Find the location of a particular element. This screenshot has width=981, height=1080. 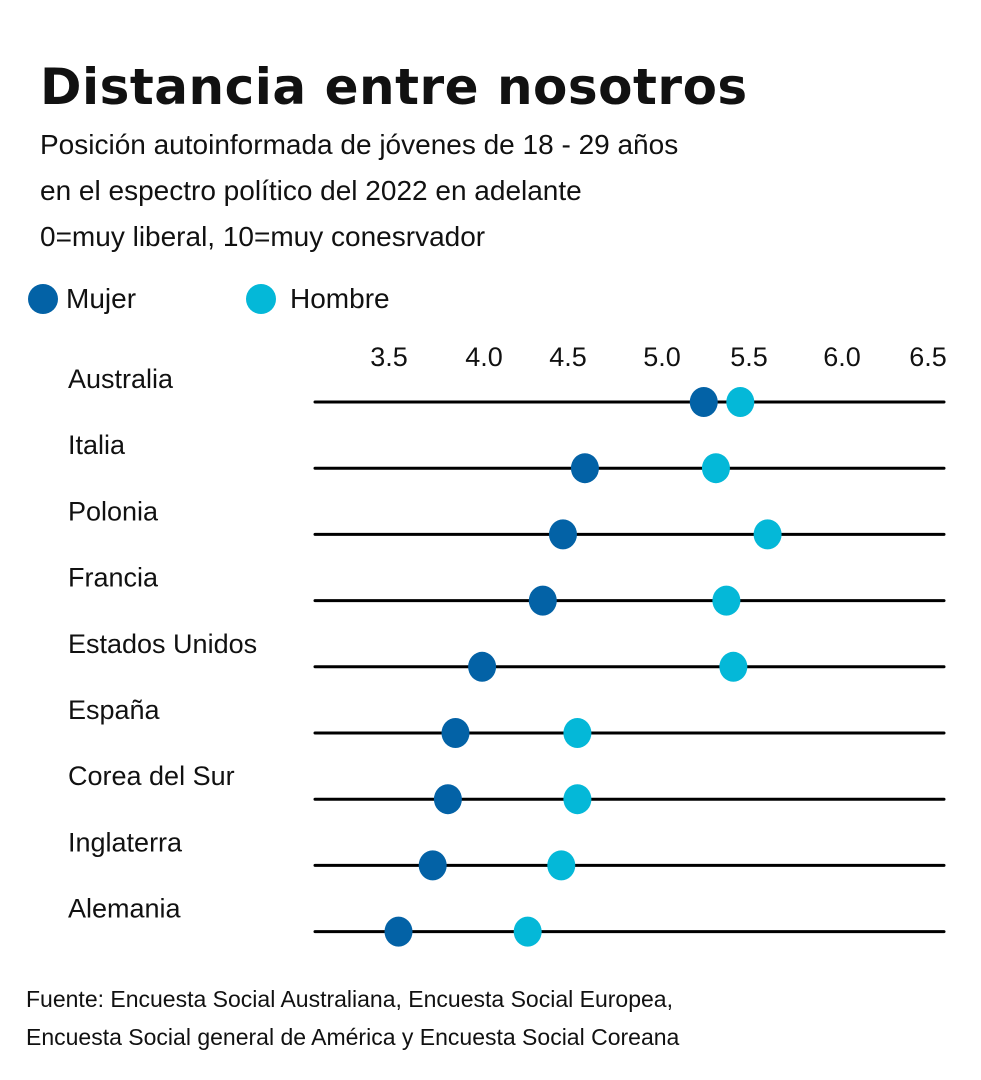

legend-item-hombre: Hombre is located at coordinates (318, 299).